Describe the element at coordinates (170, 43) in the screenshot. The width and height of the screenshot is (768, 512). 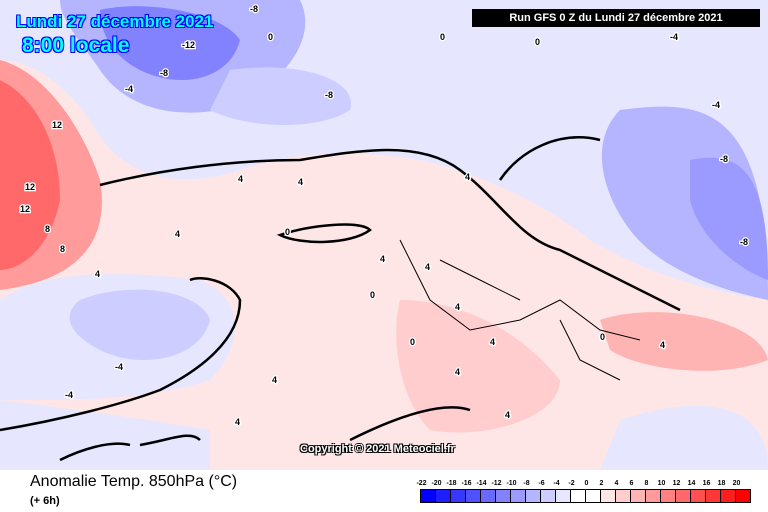
I see `cold-core-greenland` at that location.